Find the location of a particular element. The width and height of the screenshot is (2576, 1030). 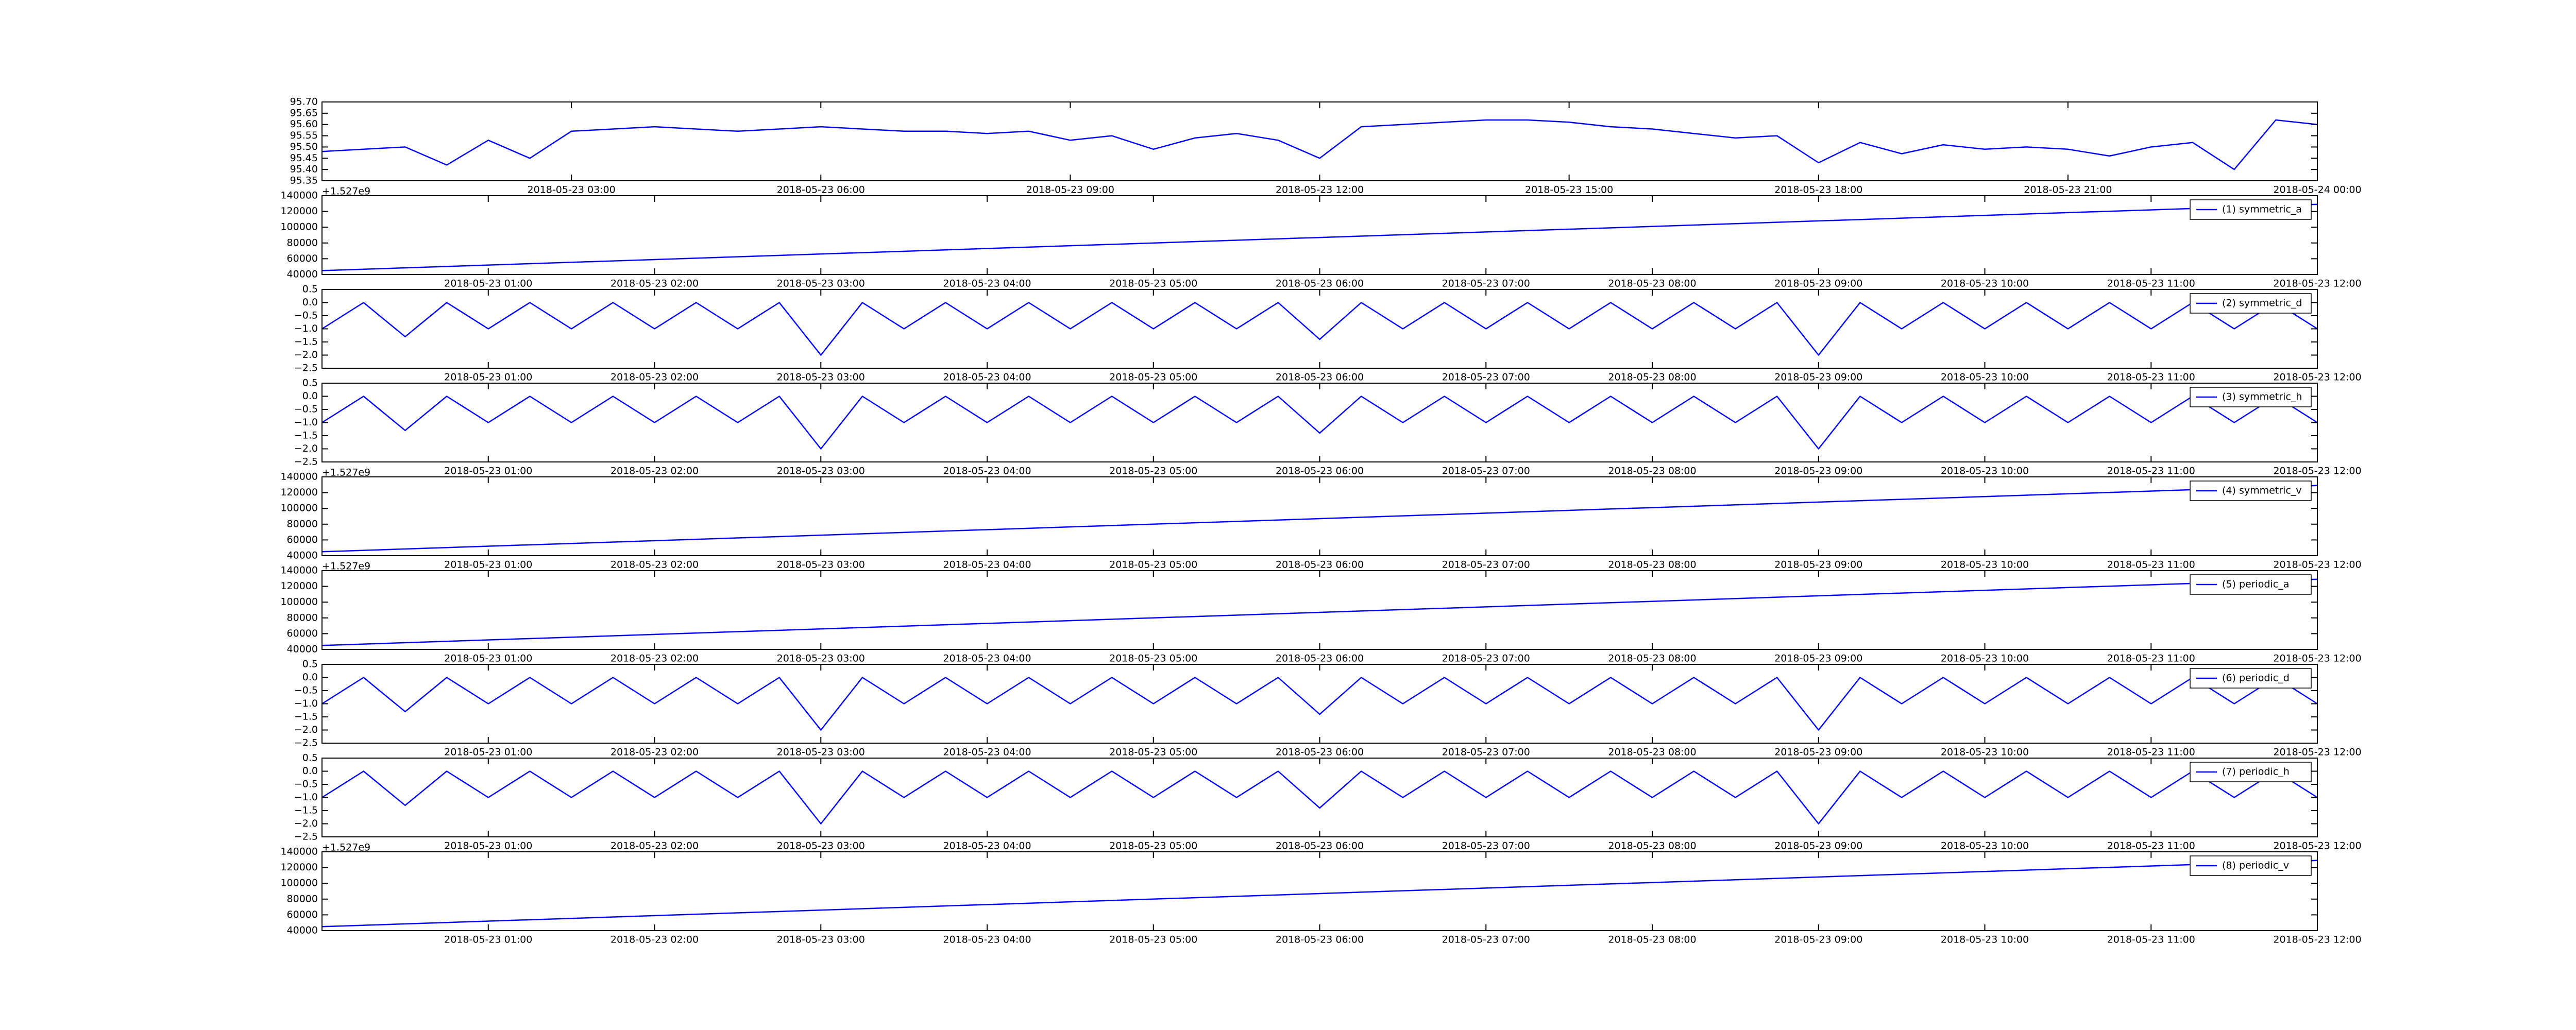

y-tick-label: 95.50 is located at coordinates (304, 146).